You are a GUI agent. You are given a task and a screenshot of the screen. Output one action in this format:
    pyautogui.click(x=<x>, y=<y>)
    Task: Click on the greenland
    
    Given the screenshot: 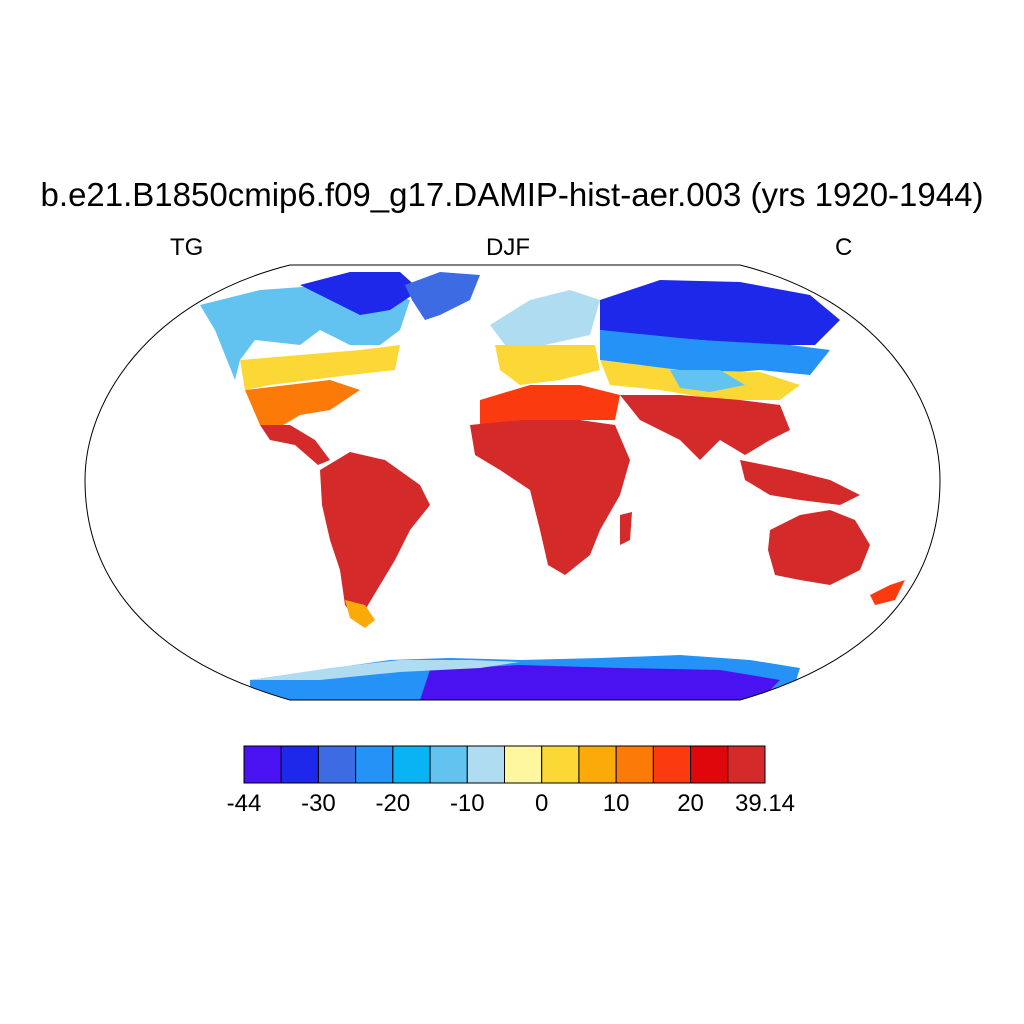 What is the action you would take?
    pyautogui.click(x=442, y=296)
    